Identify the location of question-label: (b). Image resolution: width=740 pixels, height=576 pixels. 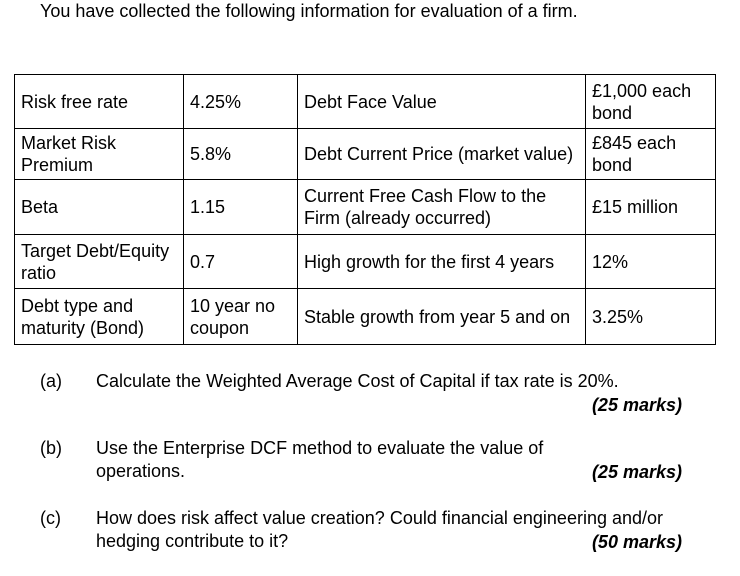
(51, 448).